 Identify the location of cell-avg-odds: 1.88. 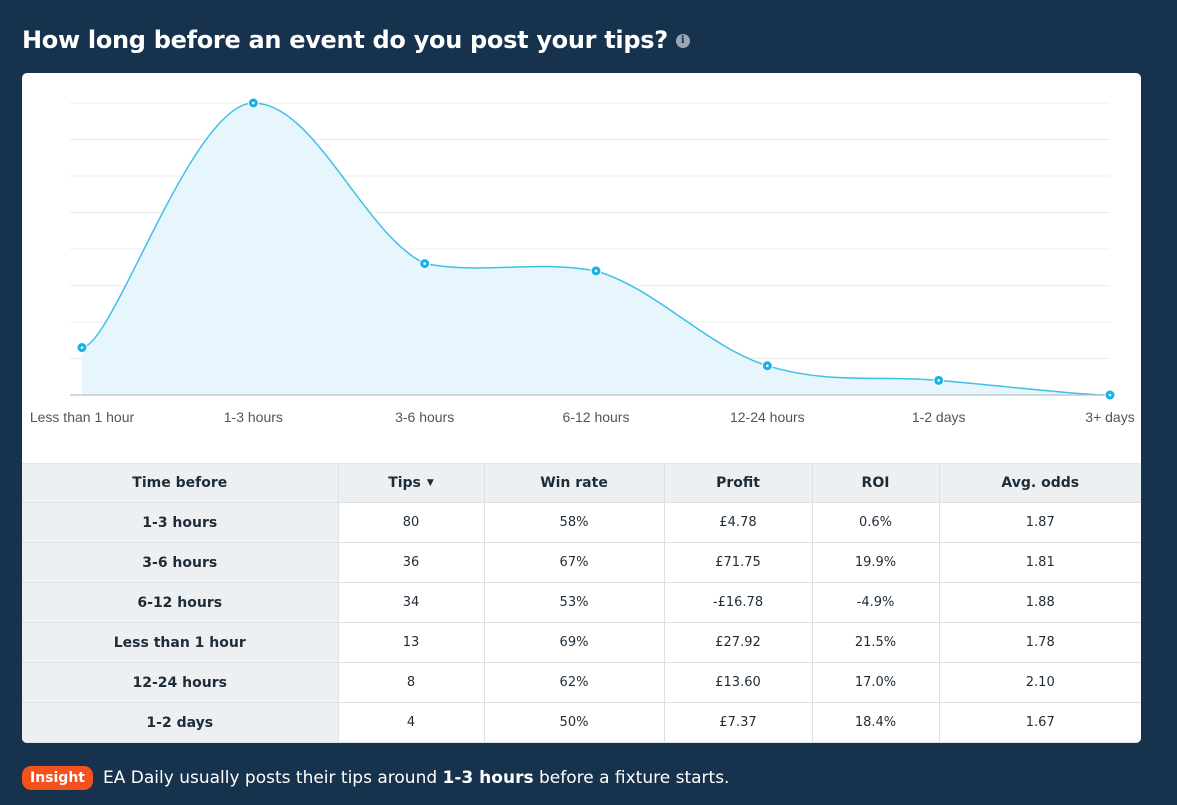
(1039, 602).